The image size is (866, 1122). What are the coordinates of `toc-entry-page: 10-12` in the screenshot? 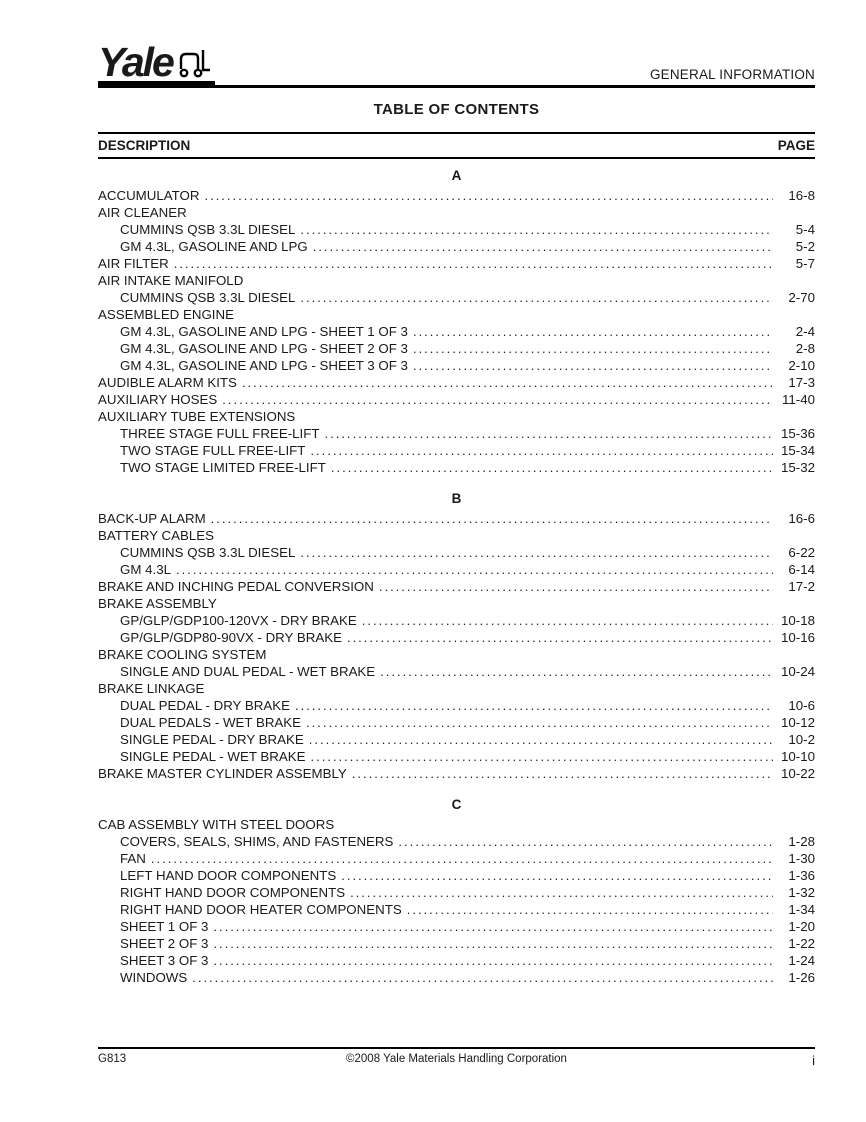 It's located at (797, 722).